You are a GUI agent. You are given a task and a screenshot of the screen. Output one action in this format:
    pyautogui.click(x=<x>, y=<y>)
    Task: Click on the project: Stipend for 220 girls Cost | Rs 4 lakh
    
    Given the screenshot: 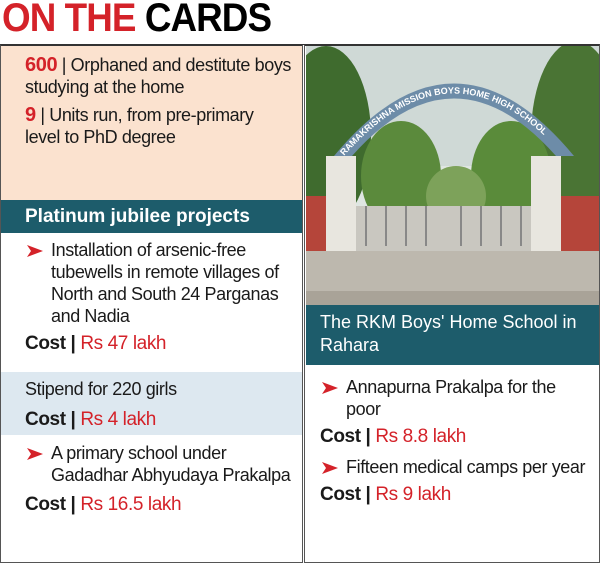 What is the action you would take?
    pyautogui.click(x=151, y=403)
    